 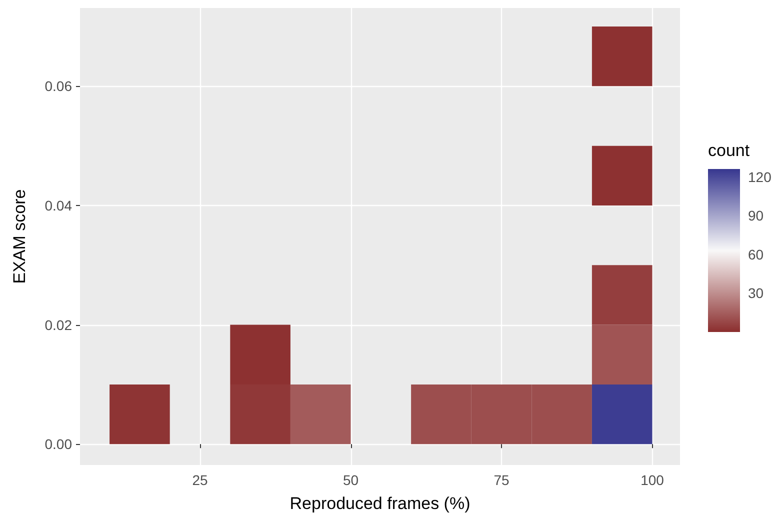 I want to click on color-bar-label: 90, so click(x=756, y=216).